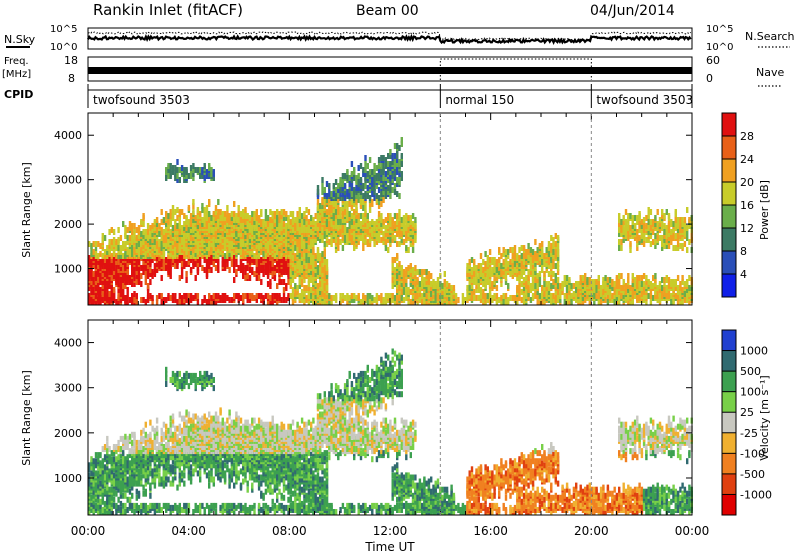 The height and width of the screenshot is (554, 800). I want to click on cpid-segment-label: twofsound 3503, so click(644, 100).